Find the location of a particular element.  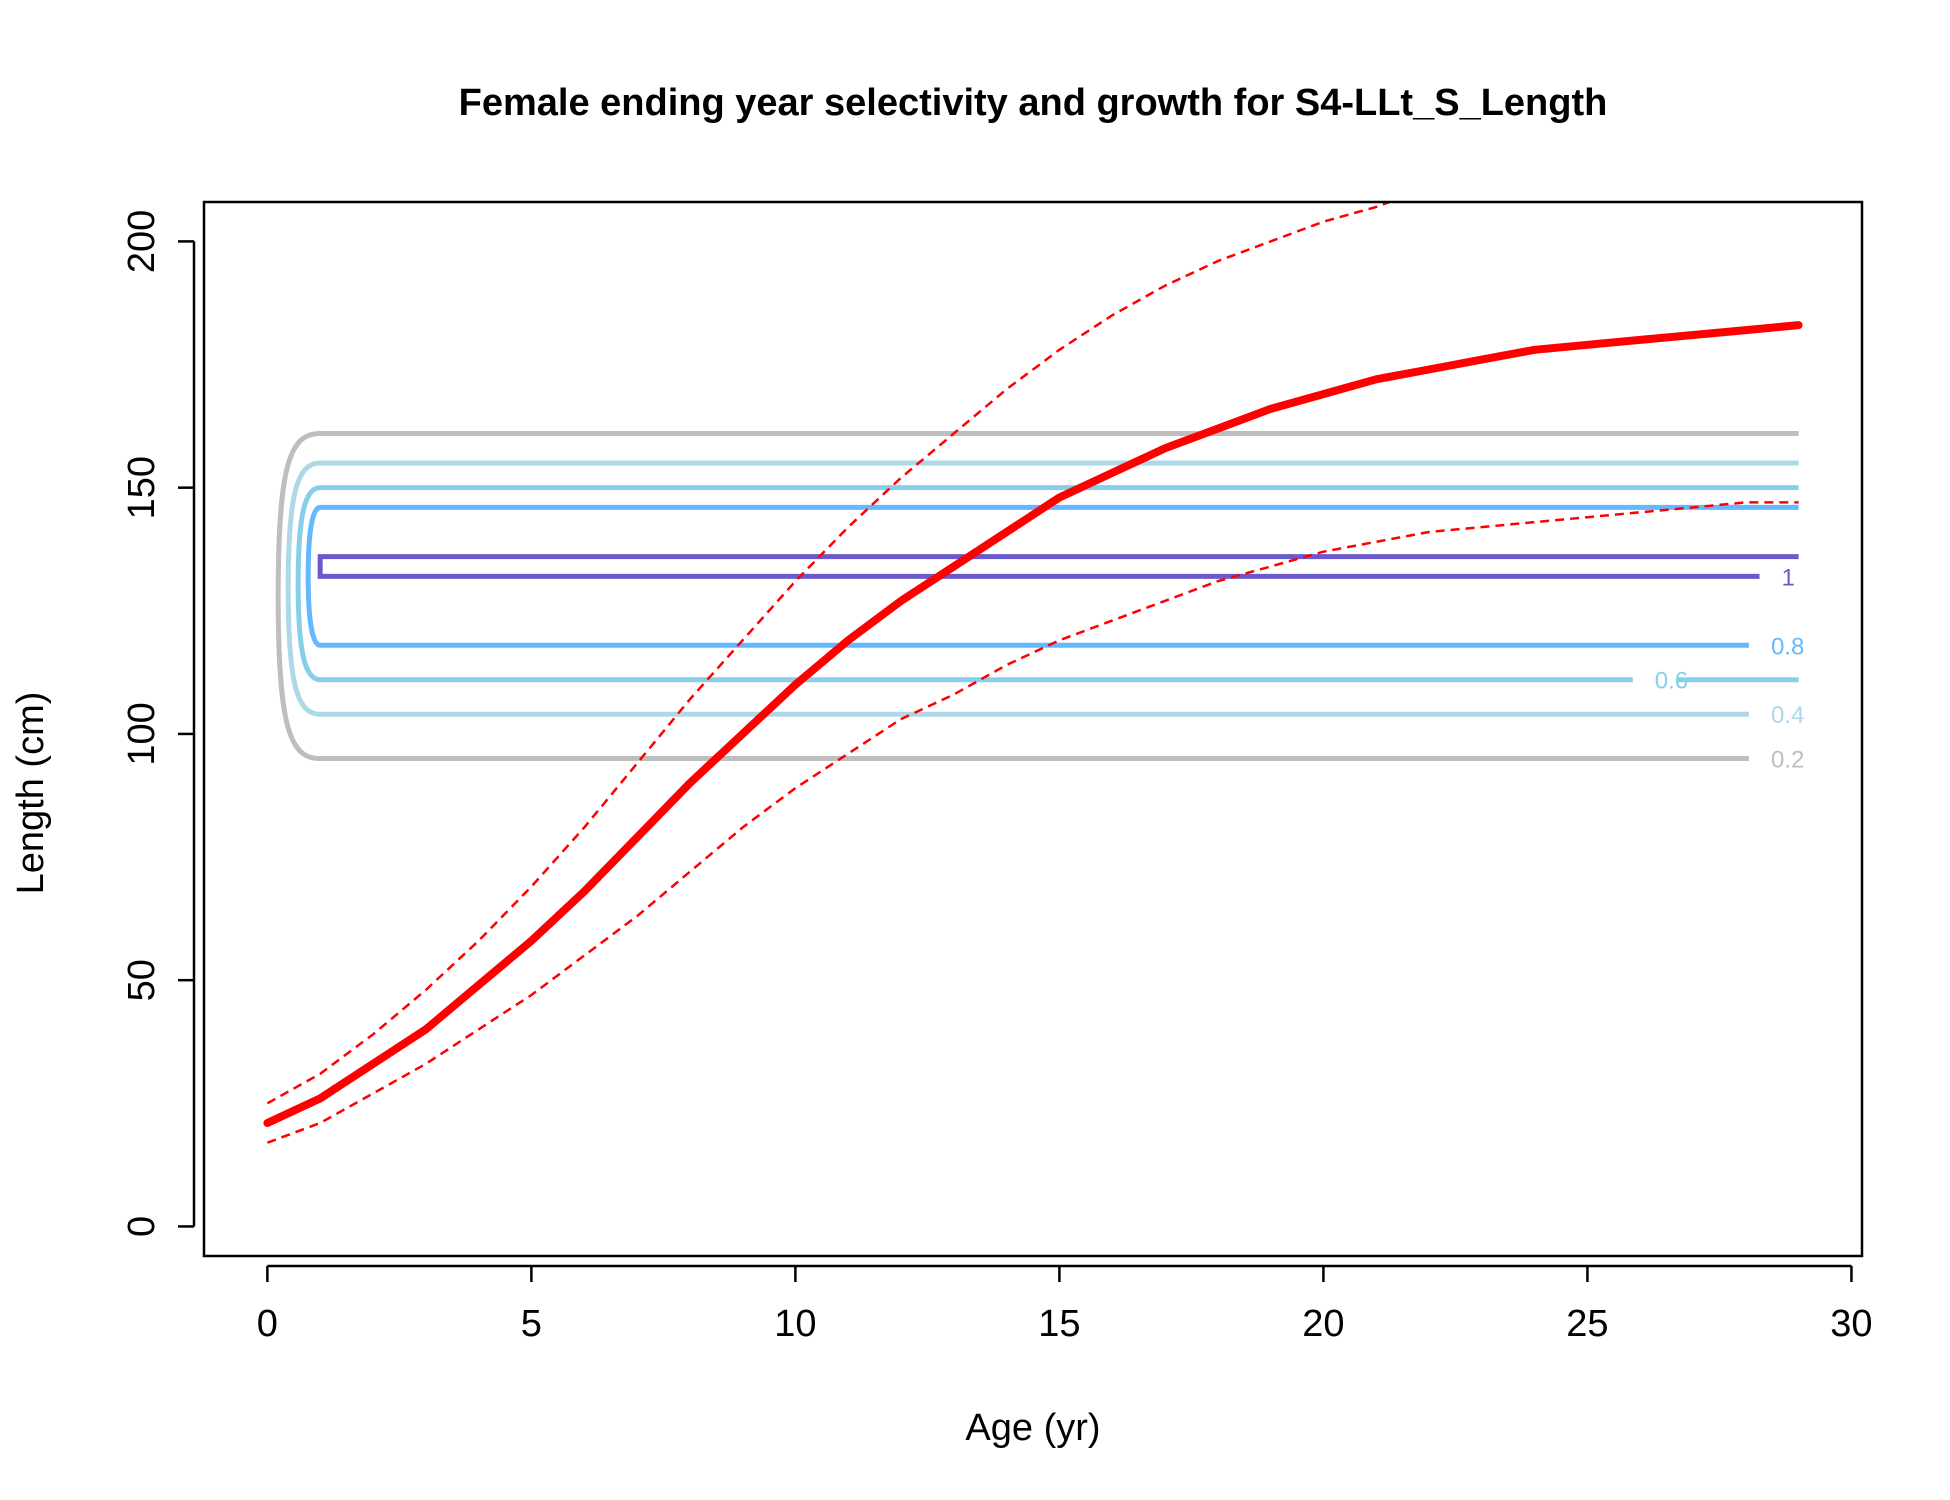

x-tick-label: 15 is located at coordinates (1059, 1324).